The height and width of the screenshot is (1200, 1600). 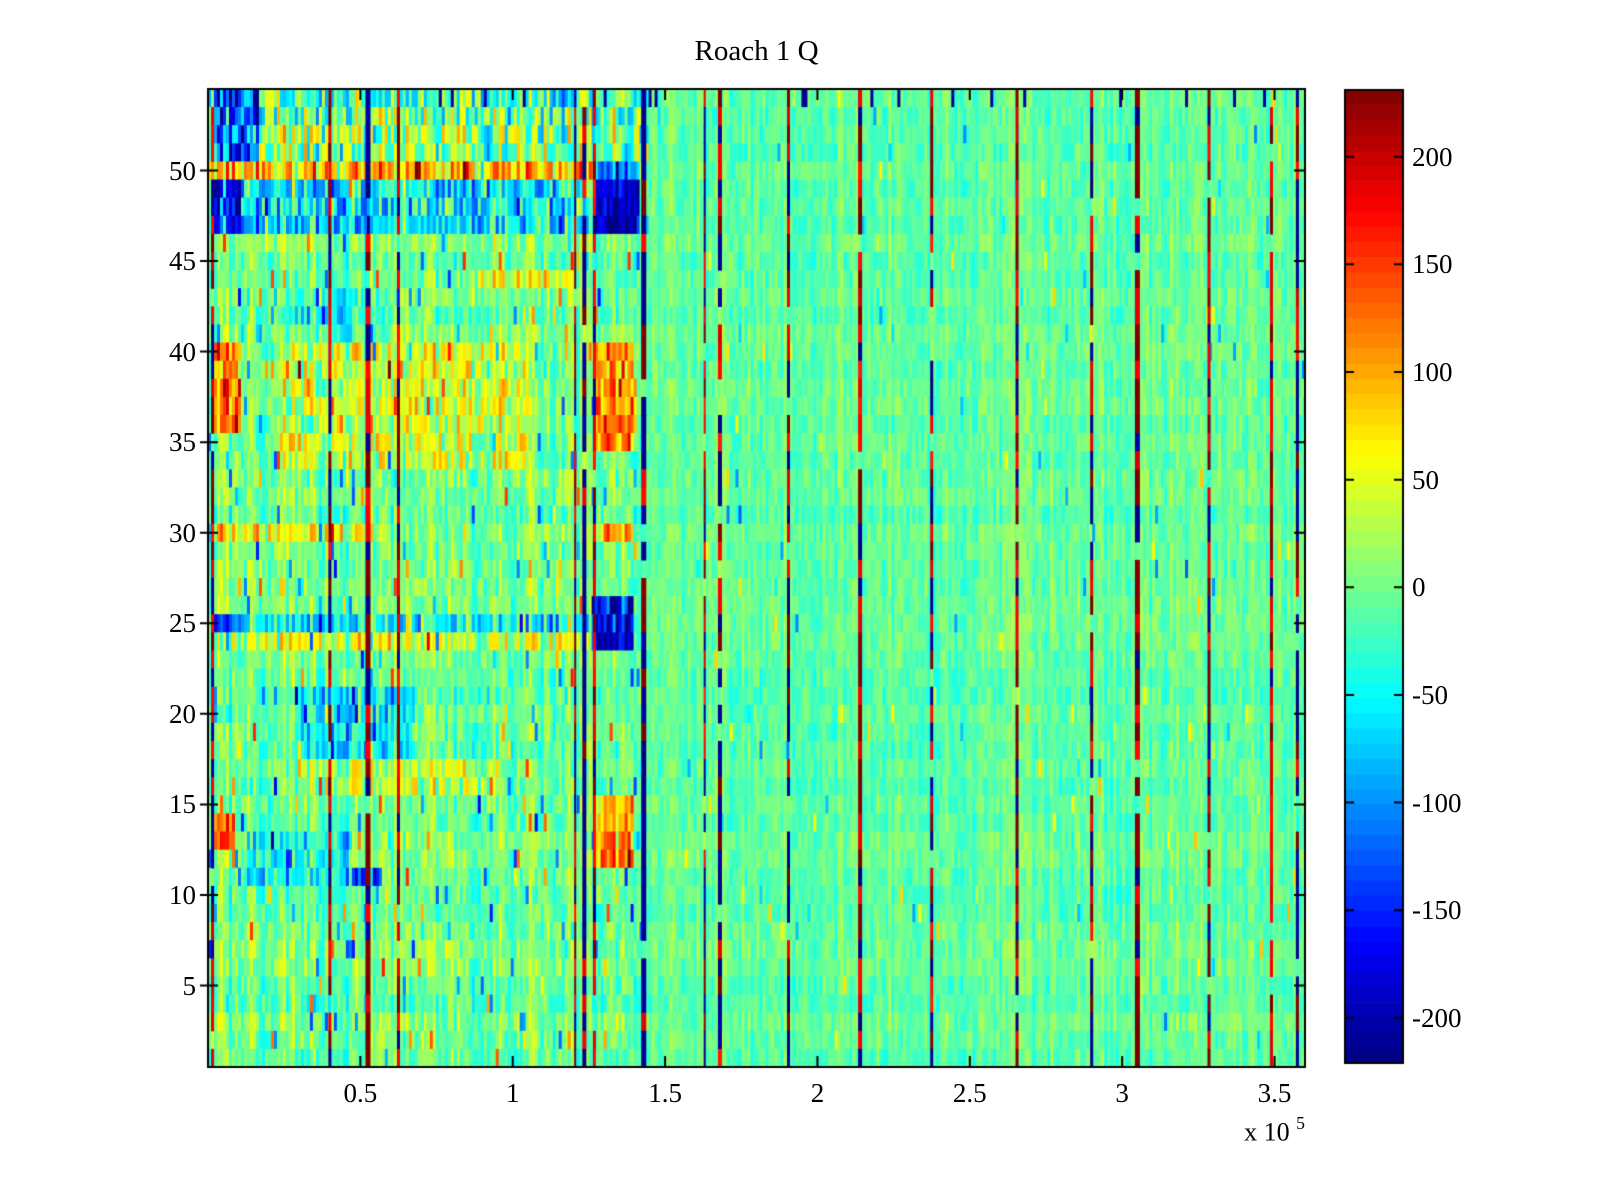 What do you see at coordinates (1300, 1123) in the screenshot?
I see `exponent-power: 5` at bounding box center [1300, 1123].